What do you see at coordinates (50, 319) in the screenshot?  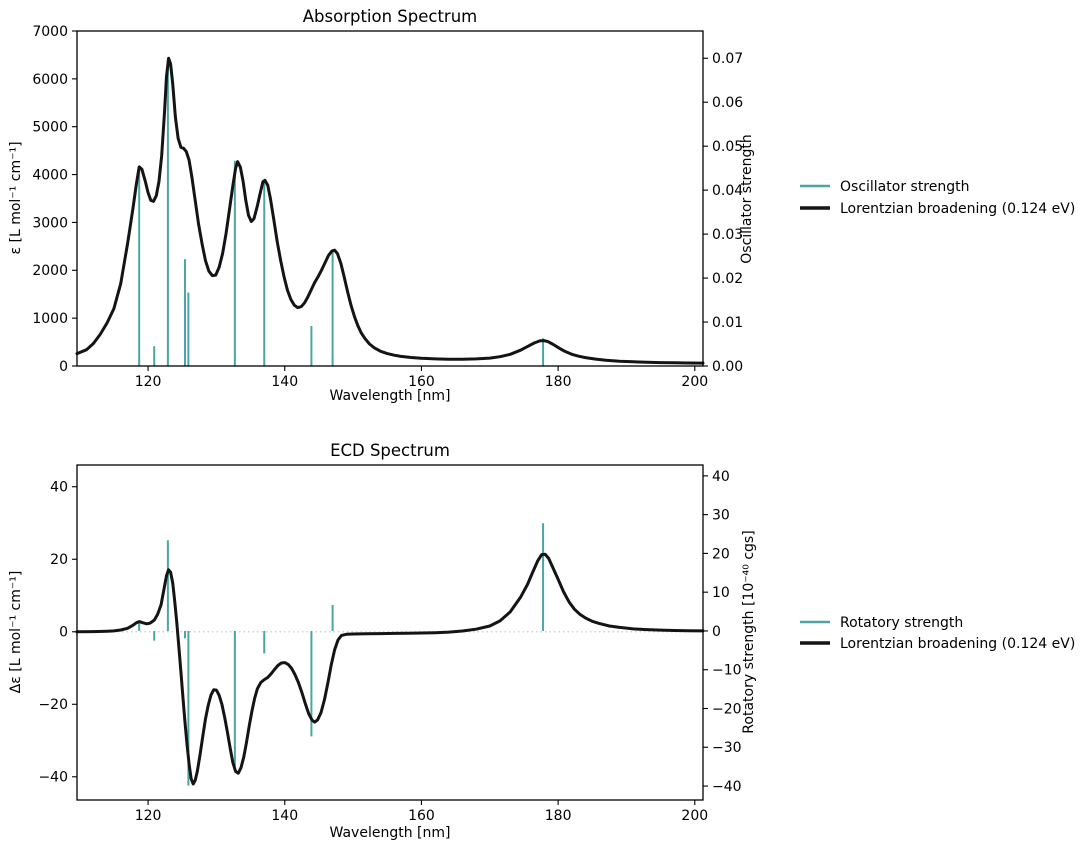 I see `y-tick-left-label: 1000` at bounding box center [50, 319].